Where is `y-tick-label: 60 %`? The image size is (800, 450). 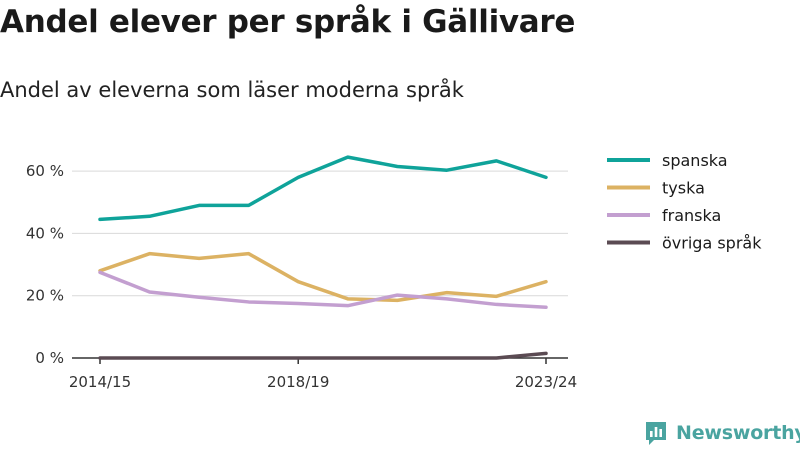 y-tick-label: 60 % is located at coordinates (45, 171).